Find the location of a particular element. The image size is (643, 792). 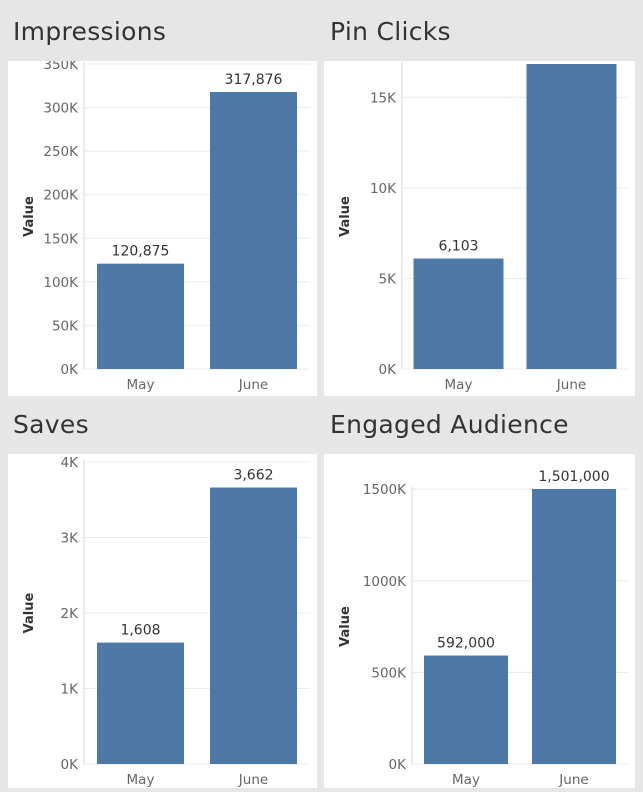

bar-saves-may is located at coordinates (140, 703).